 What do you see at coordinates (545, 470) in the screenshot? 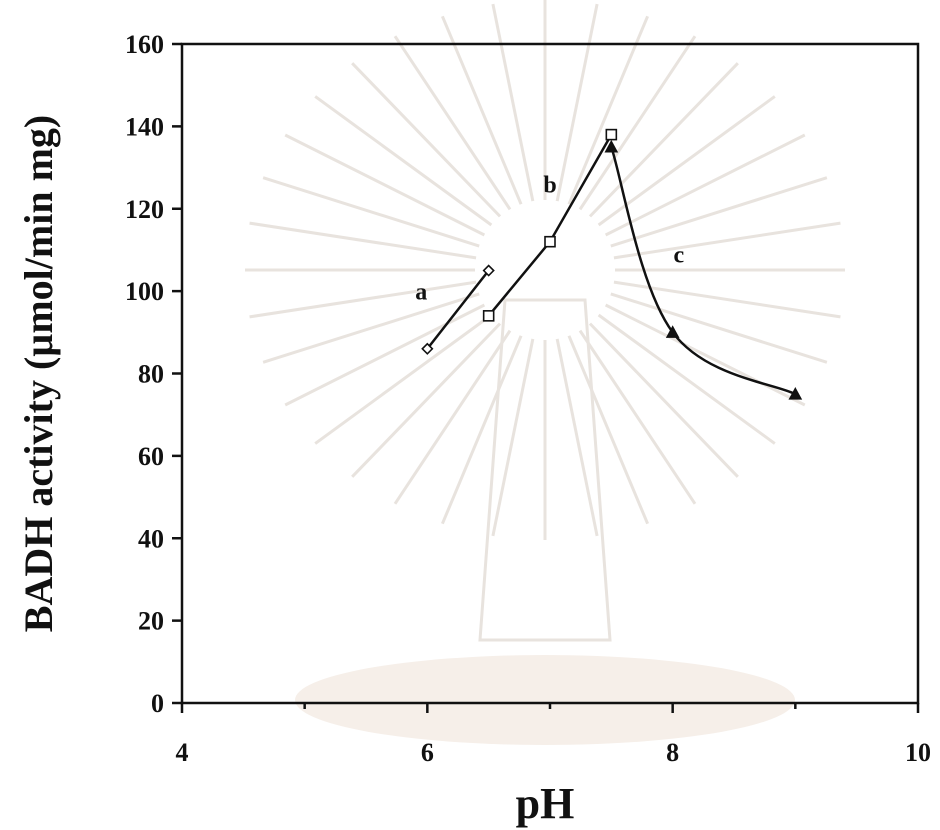
I see `emblem-tower` at bounding box center [545, 470].